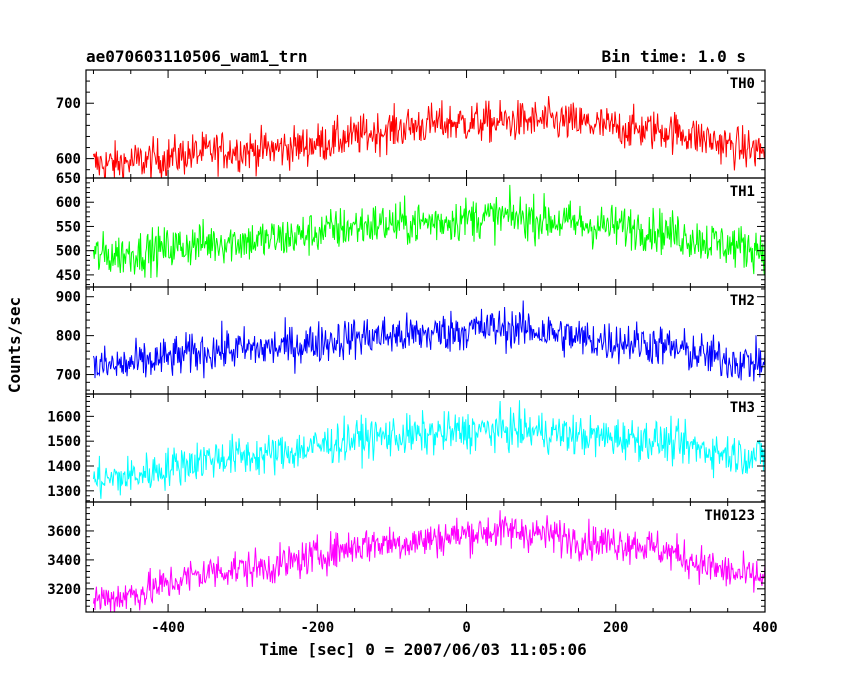 The width and height of the screenshot is (850, 680). Describe the element at coordinates (317, 628) in the screenshot. I see `x-tick-label: -200` at that location.